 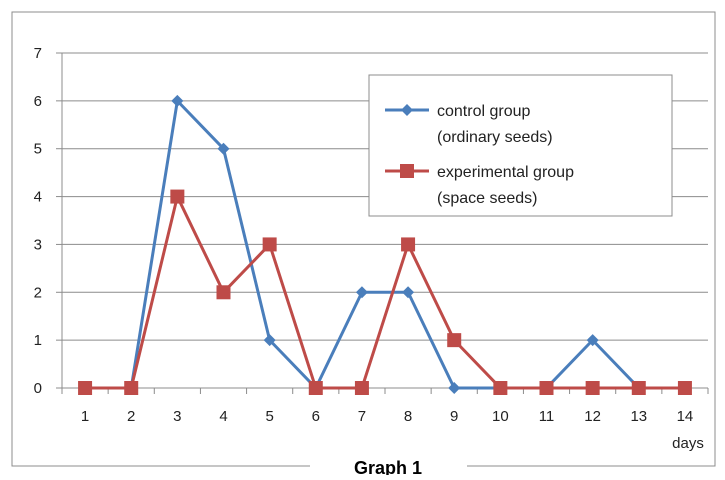 What do you see at coordinates (38, 149) in the screenshot?
I see `y-tick-label: 5` at bounding box center [38, 149].